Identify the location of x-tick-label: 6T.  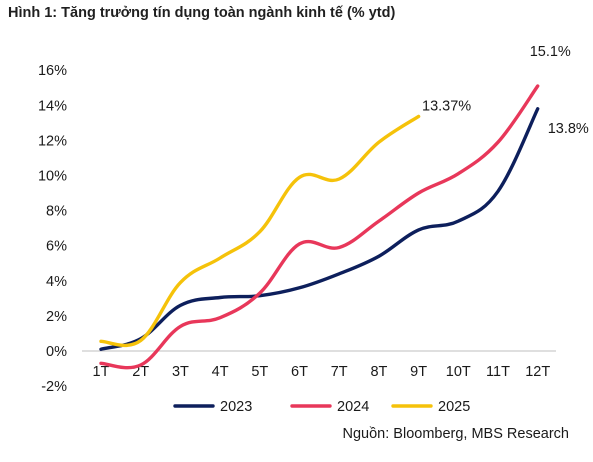
(299, 372).